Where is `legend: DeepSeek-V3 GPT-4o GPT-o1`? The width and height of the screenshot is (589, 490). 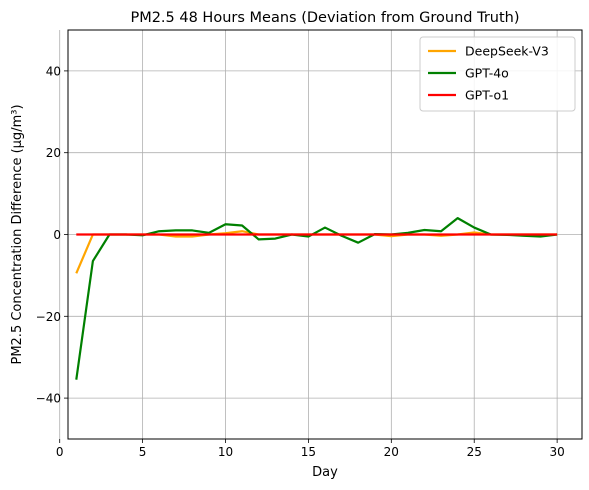
legend: DeepSeek-V3 GPT-4o GPT-o1 is located at coordinates (497, 74).